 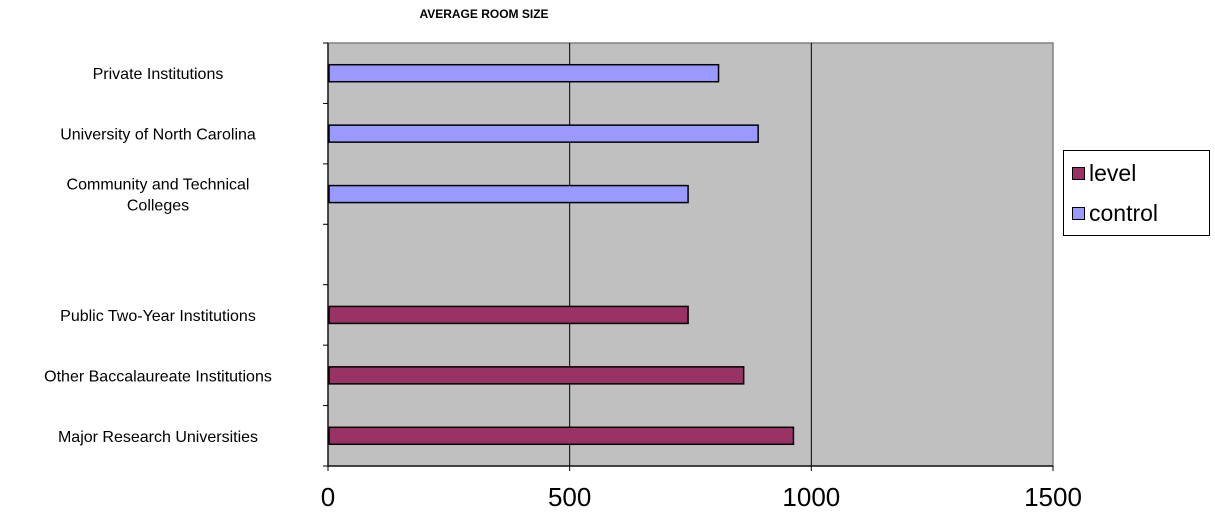 I want to click on category-label-line: Private Institutions, so click(x=158, y=74).